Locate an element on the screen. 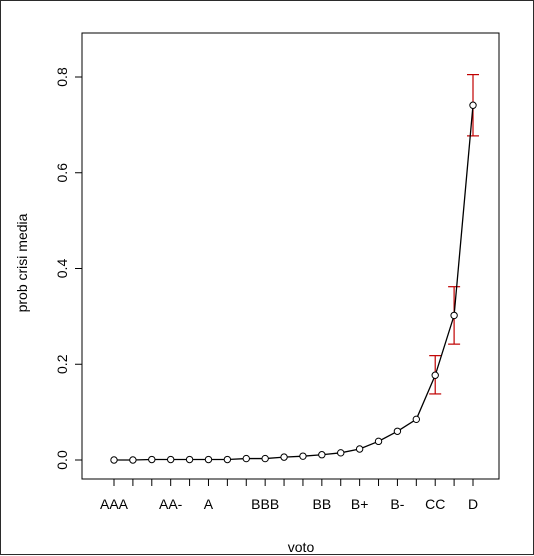 This screenshot has width=534, height=556. x-tick-label: A is located at coordinates (209, 504).